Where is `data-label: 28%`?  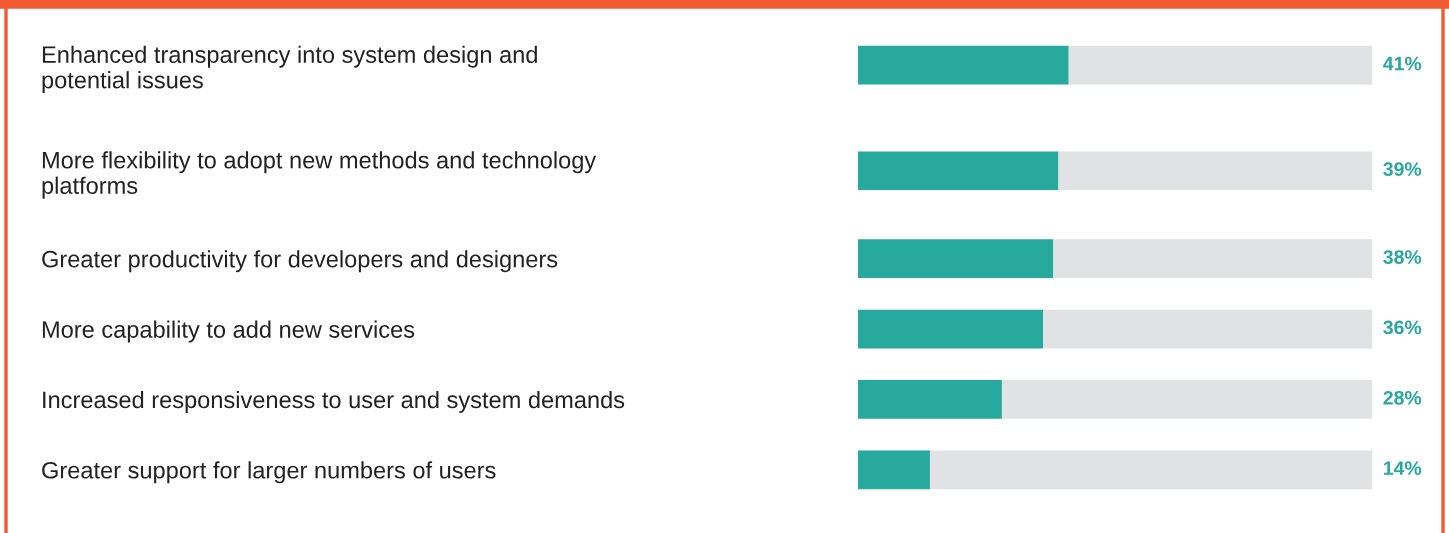 data-label: 28% is located at coordinates (1402, 397).